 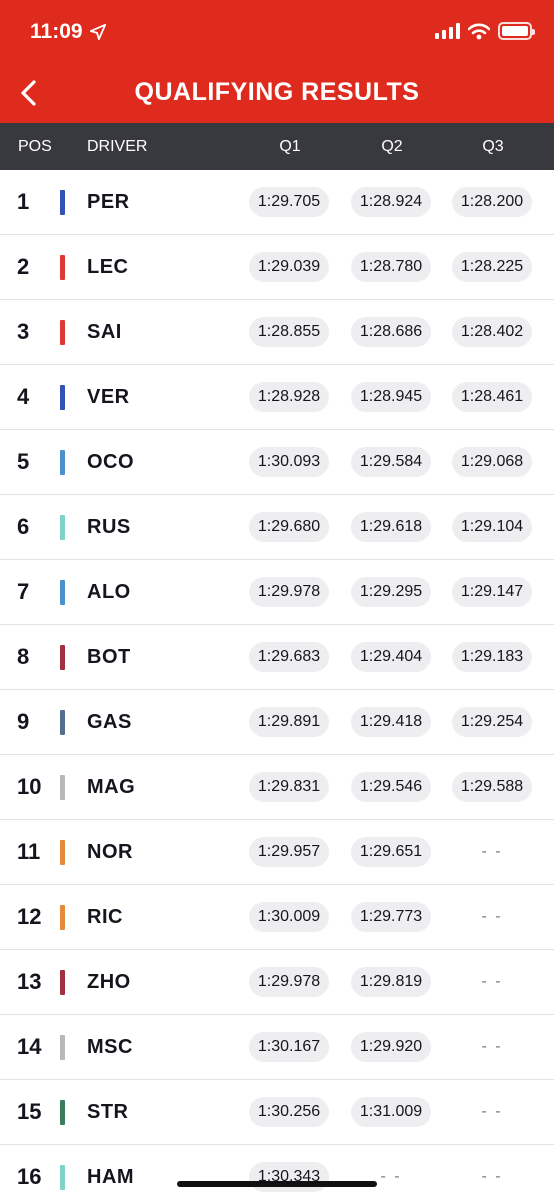 What do you see at coordinates (290, 146) in the screenshot?
I see `column-header-q1: Q1` at bounding box center [290, 146].